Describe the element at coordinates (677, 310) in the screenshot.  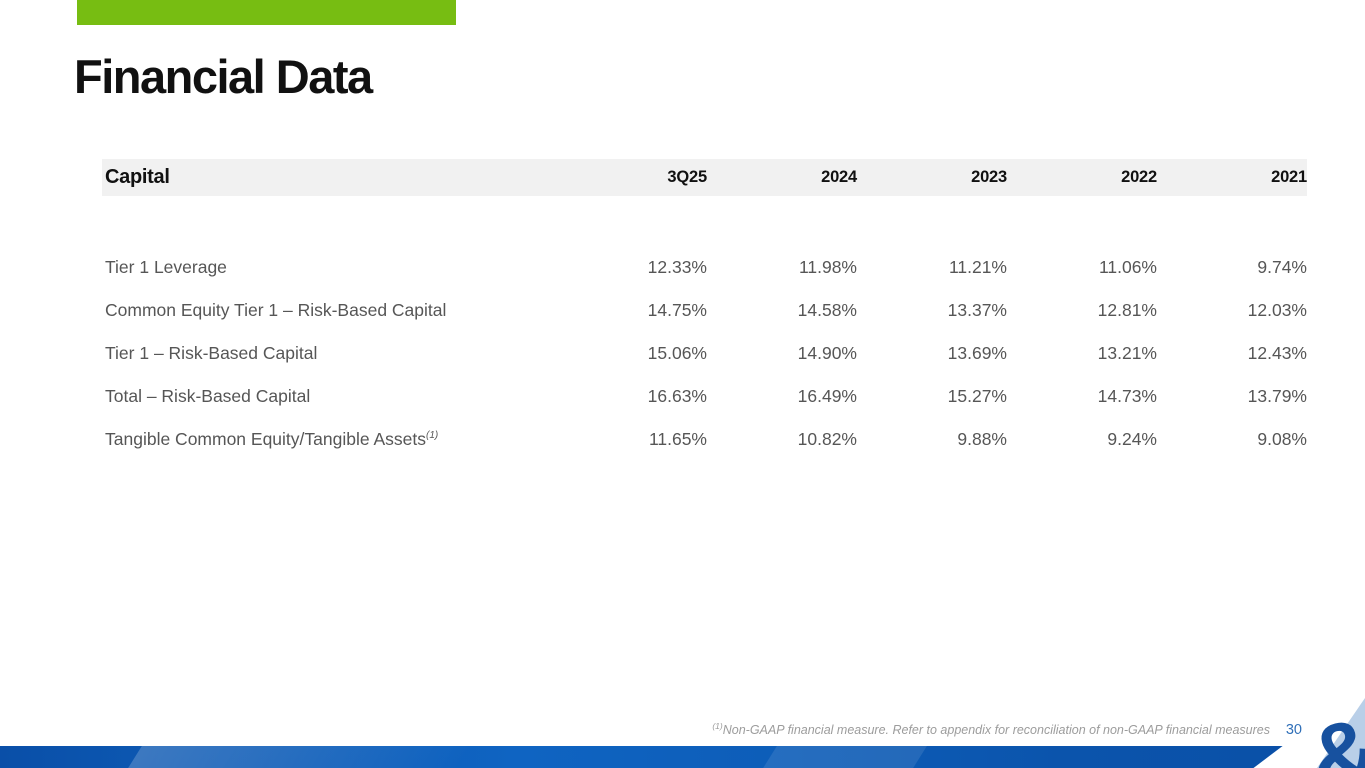
I see `cell-value: 14.75%` at that location.